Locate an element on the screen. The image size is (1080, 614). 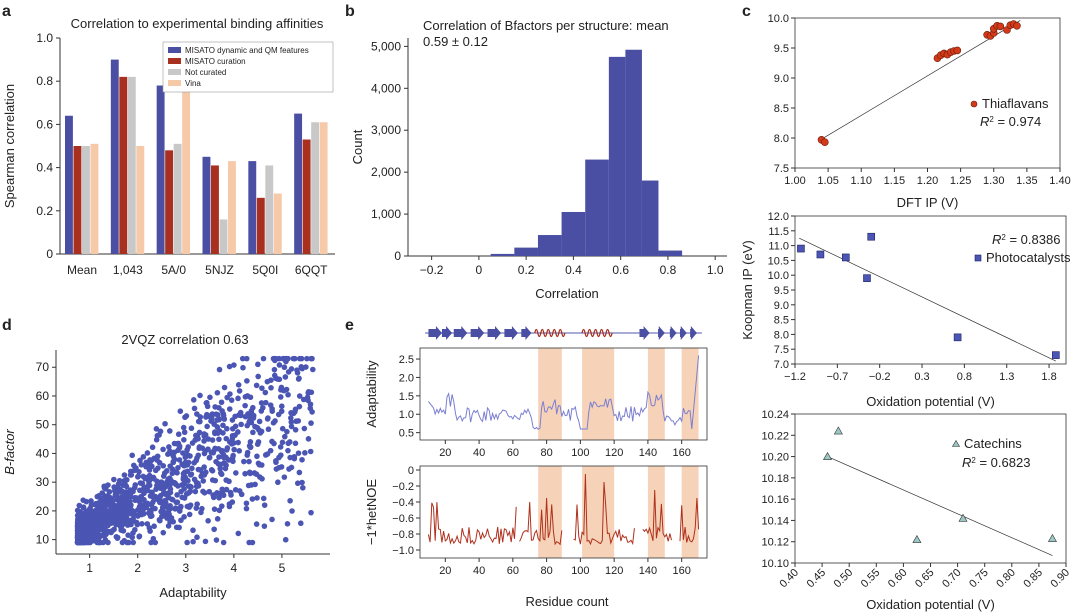
y-tick-label: 1.0 is located at coordinates (406, 415).